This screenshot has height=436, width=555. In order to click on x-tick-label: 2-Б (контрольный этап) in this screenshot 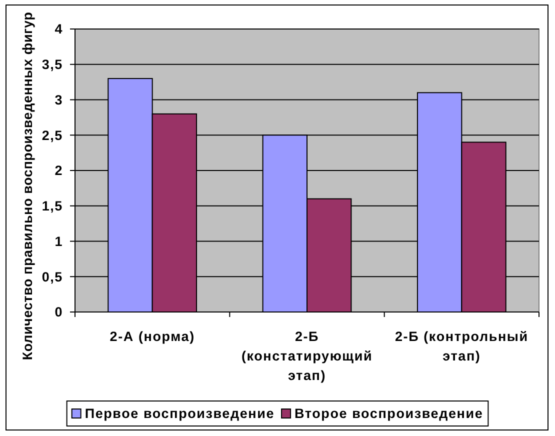, I will do `click(461, 346)`.